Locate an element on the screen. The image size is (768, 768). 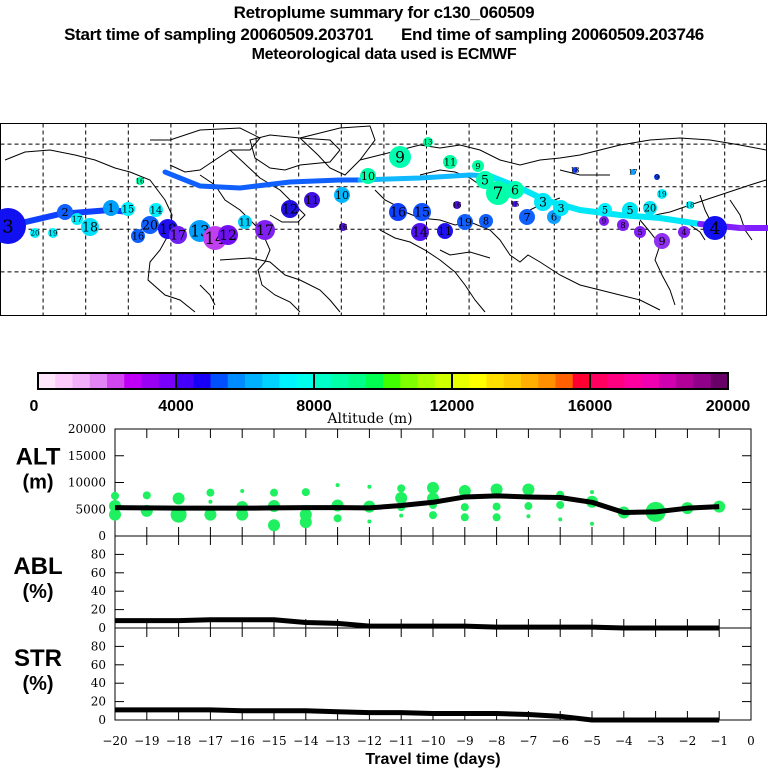
y-tick-label: 60 is located at coordinates (98, 665).